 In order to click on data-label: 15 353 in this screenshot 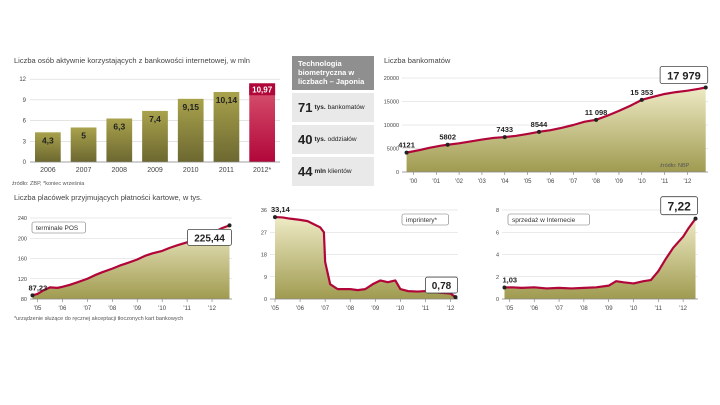, I will do `click(641, 92)`.